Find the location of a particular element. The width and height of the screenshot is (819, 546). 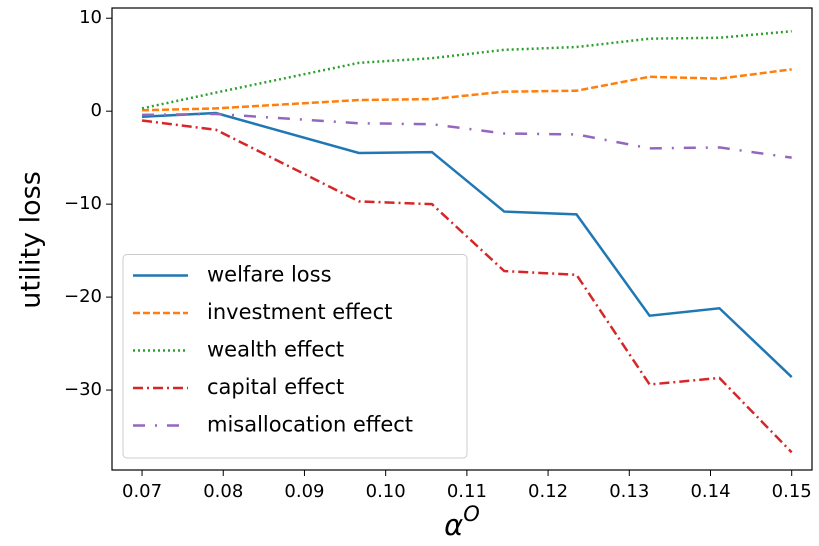

x-tick-label: 0.13 is located at coordinates (629, 491).